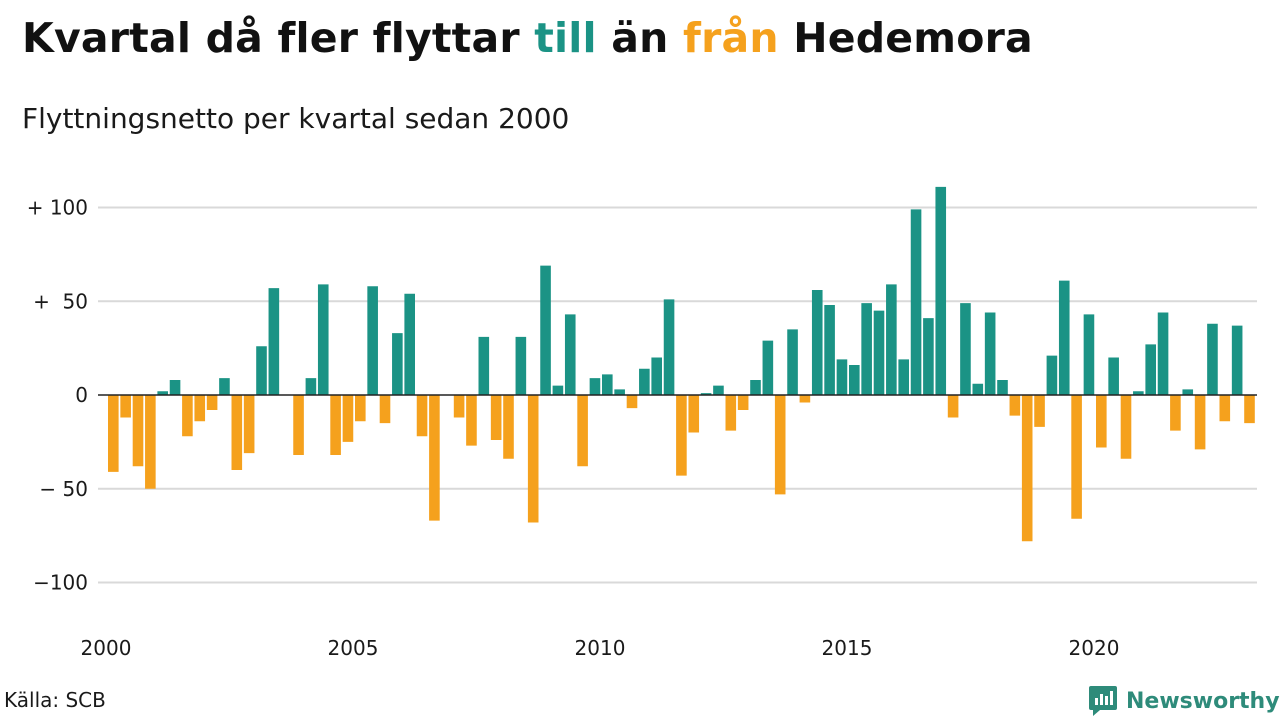 The height and width of the screenshot is (720, 1280). What do you see at coordinates (928, 357) in the screenshot?
I see `bar-2016K3` at bounding box center [928, 357].